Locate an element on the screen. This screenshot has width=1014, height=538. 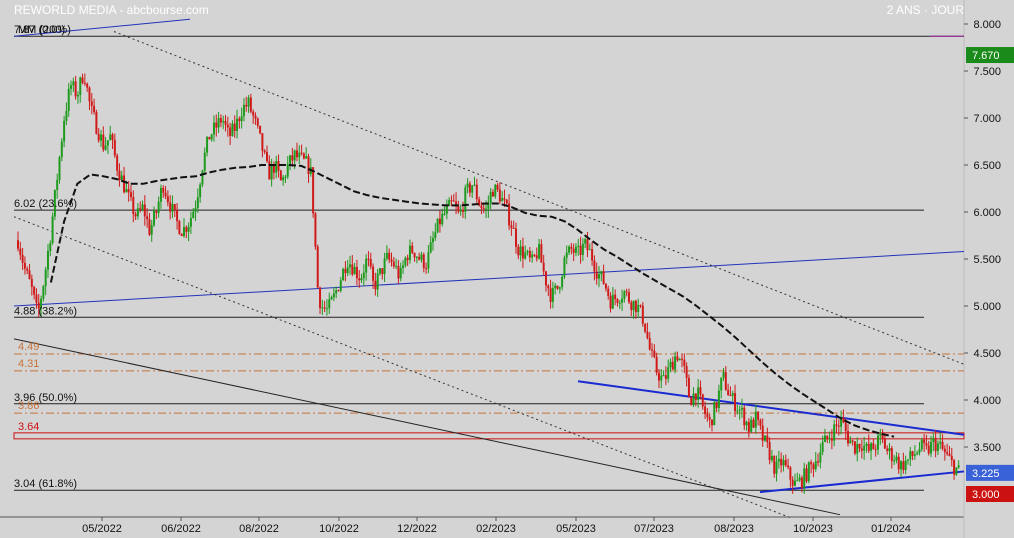
price-badge is located at coordinates (990, 494).